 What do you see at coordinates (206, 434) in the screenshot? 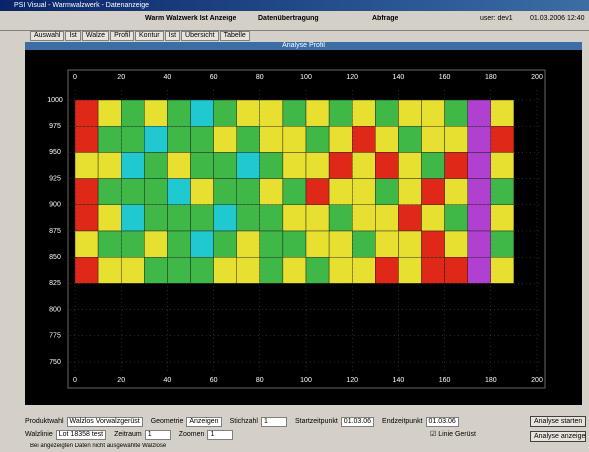
I see `field: Zoomen 1` at bounding box center [206, 434].